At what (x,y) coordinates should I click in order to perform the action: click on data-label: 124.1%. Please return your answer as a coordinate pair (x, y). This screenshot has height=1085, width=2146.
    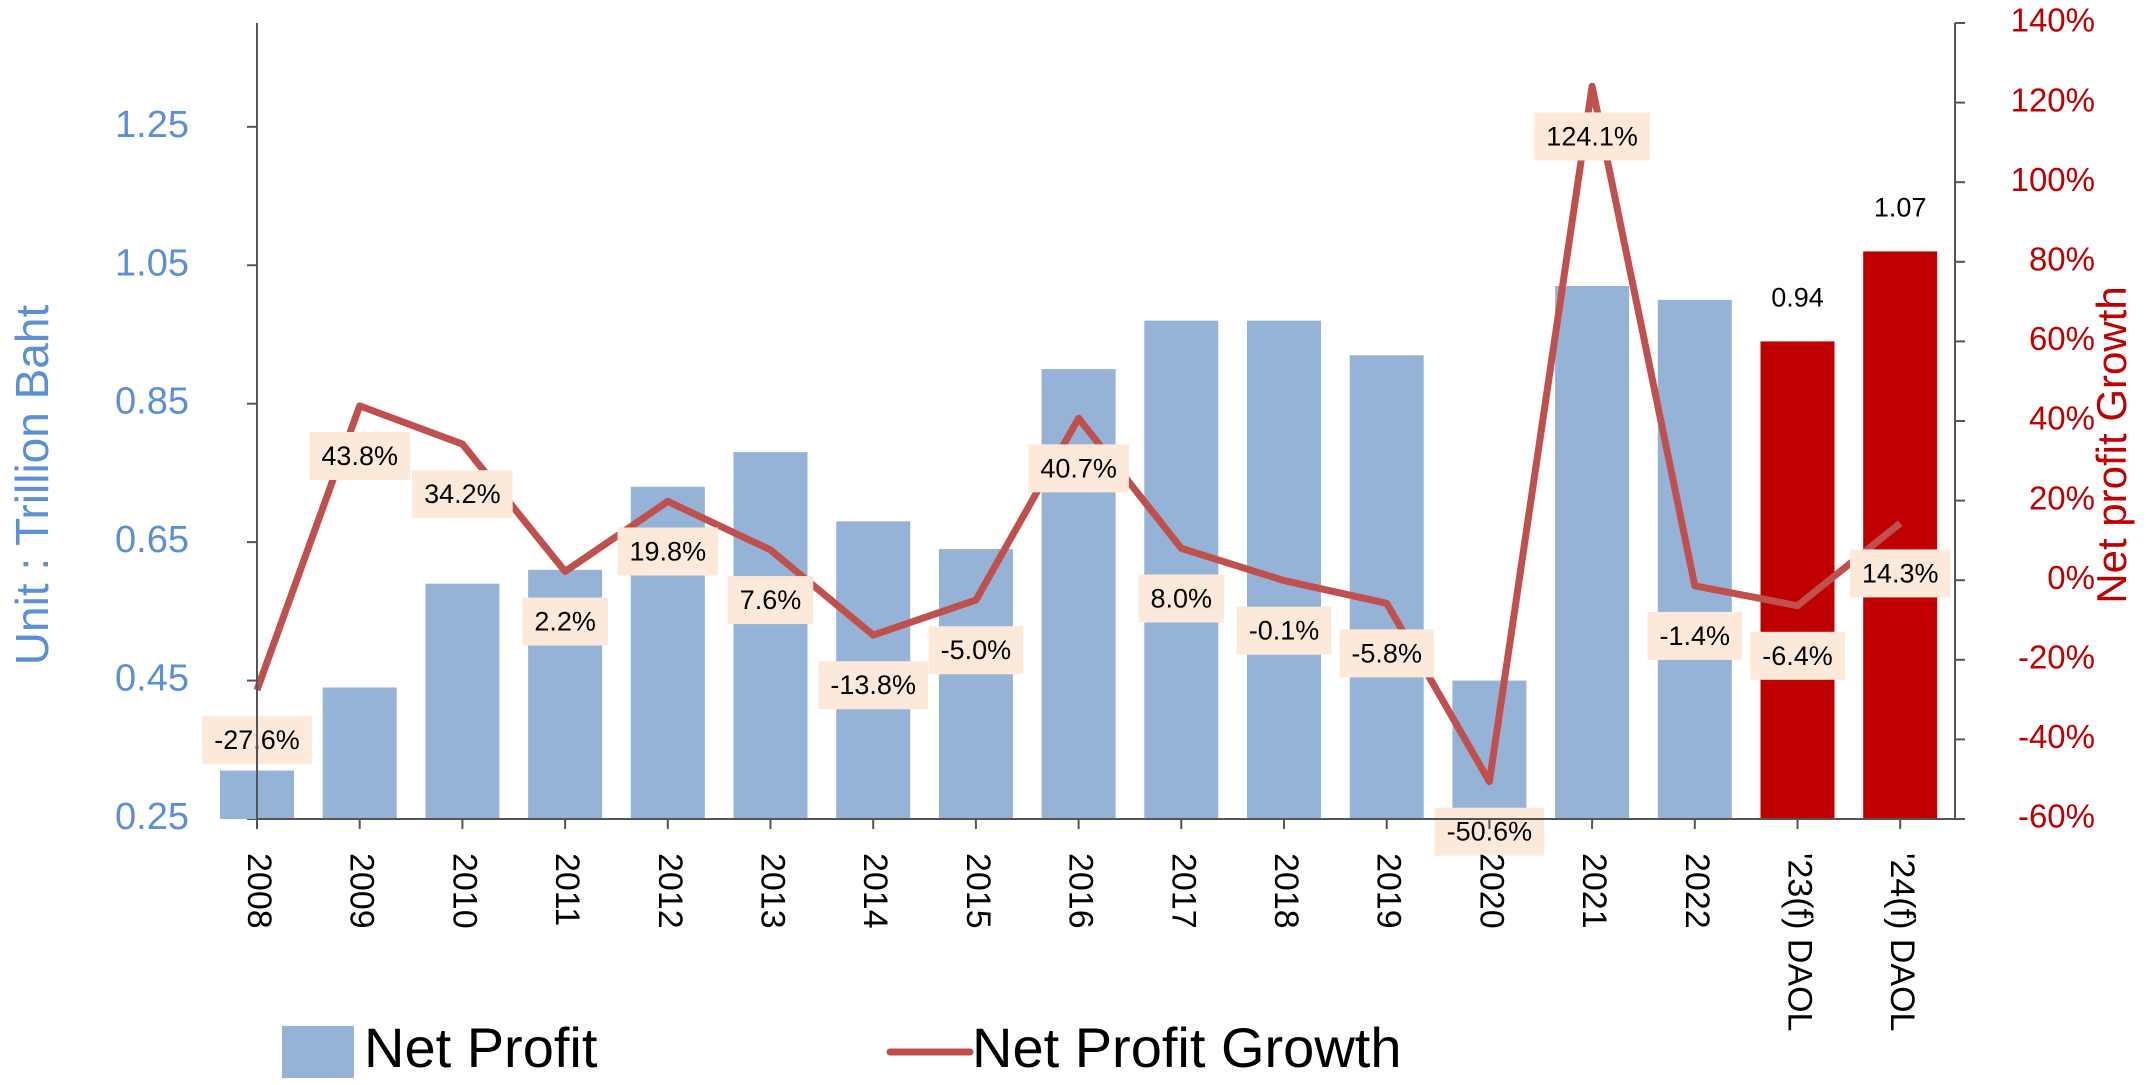
    Looking at the image, I should click on (1592, 136).